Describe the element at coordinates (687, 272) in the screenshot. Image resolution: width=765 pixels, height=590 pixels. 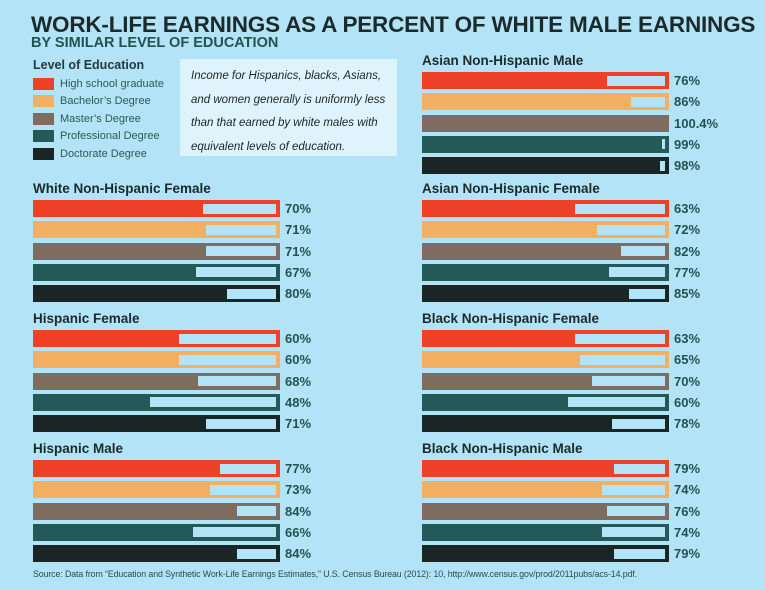
I see `data-label: 77%` at that location.